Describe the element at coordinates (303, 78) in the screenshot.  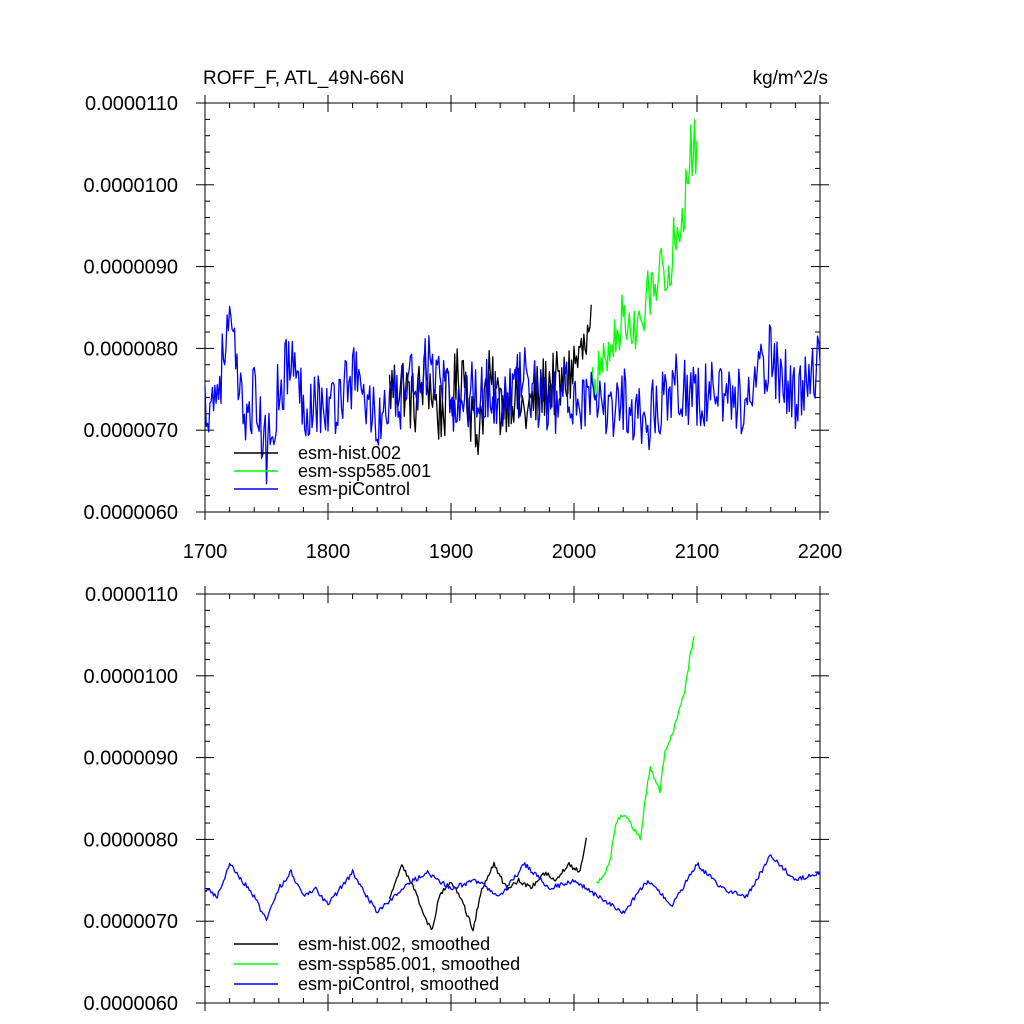
I see `chart-title: ROFF_F, ATL_49N-66N` at that location.